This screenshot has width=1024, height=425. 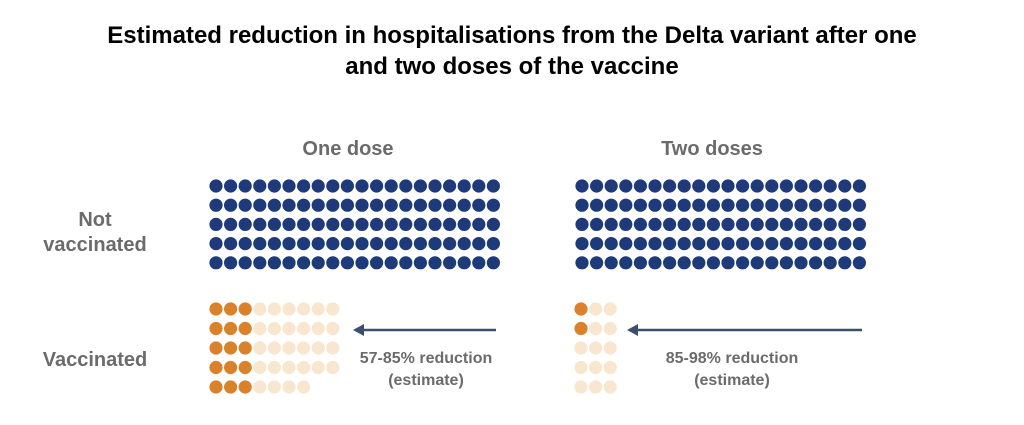 I want to click on note-one-dose: 57-85% reduction (estimate), so click(x=426, y=370).